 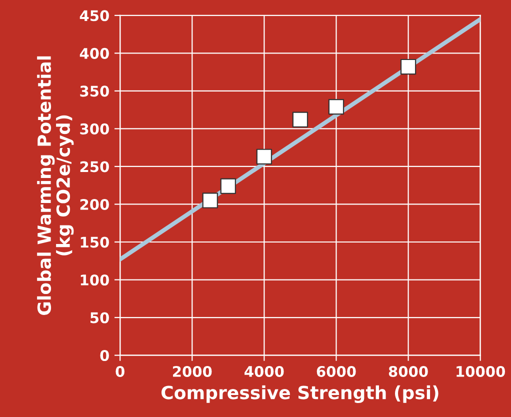 I want to click on x-tick-label: 0, so click(x=120, y=371).